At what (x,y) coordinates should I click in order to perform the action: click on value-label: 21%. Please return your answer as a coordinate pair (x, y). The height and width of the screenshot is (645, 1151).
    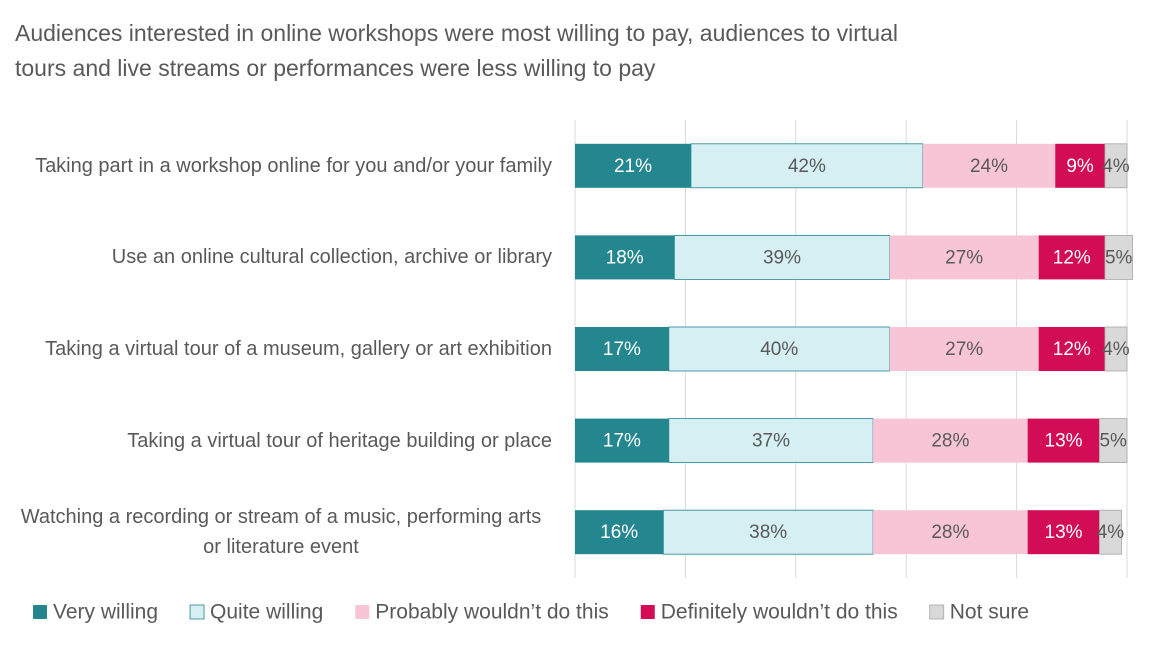
    Looking at the image, I should click on (633, 166).